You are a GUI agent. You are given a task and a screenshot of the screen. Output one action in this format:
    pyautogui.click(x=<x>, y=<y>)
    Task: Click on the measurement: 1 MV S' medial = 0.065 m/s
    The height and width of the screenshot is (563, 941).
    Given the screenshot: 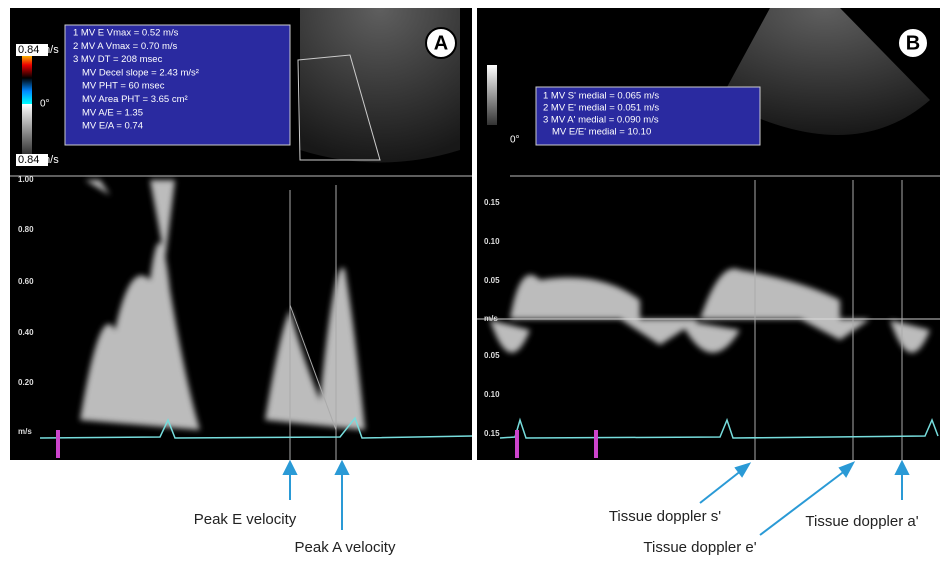 What is the action you would take?
    pyautogui.click(x=601, y=96)
    